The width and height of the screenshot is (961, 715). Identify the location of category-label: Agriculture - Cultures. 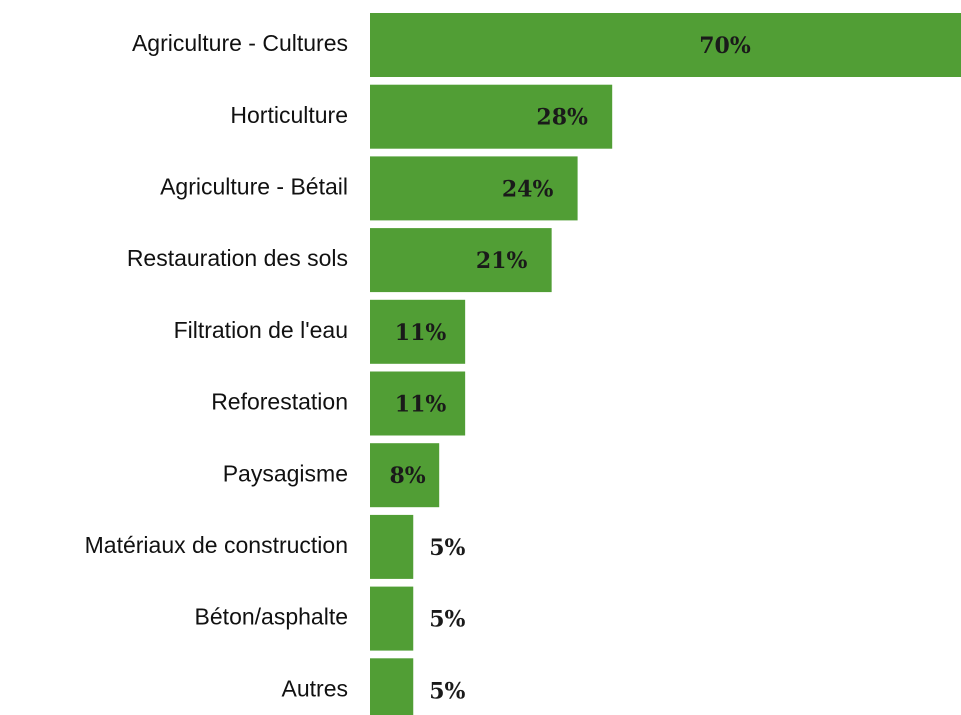
(240, 43).